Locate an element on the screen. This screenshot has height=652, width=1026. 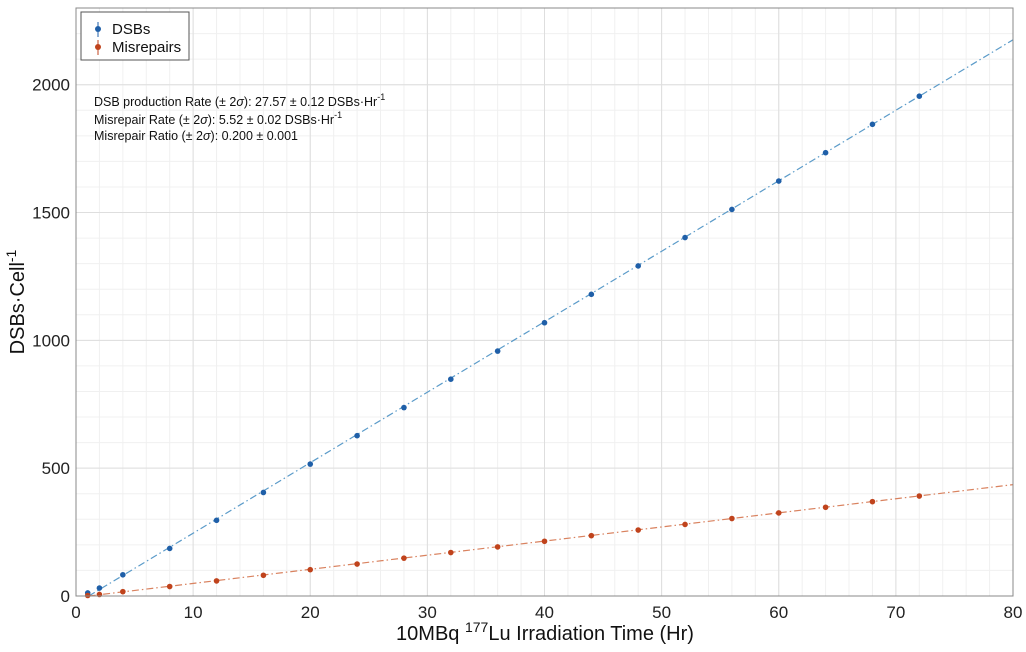
x-tick-label: 40 is located at coordinates (544, 612).